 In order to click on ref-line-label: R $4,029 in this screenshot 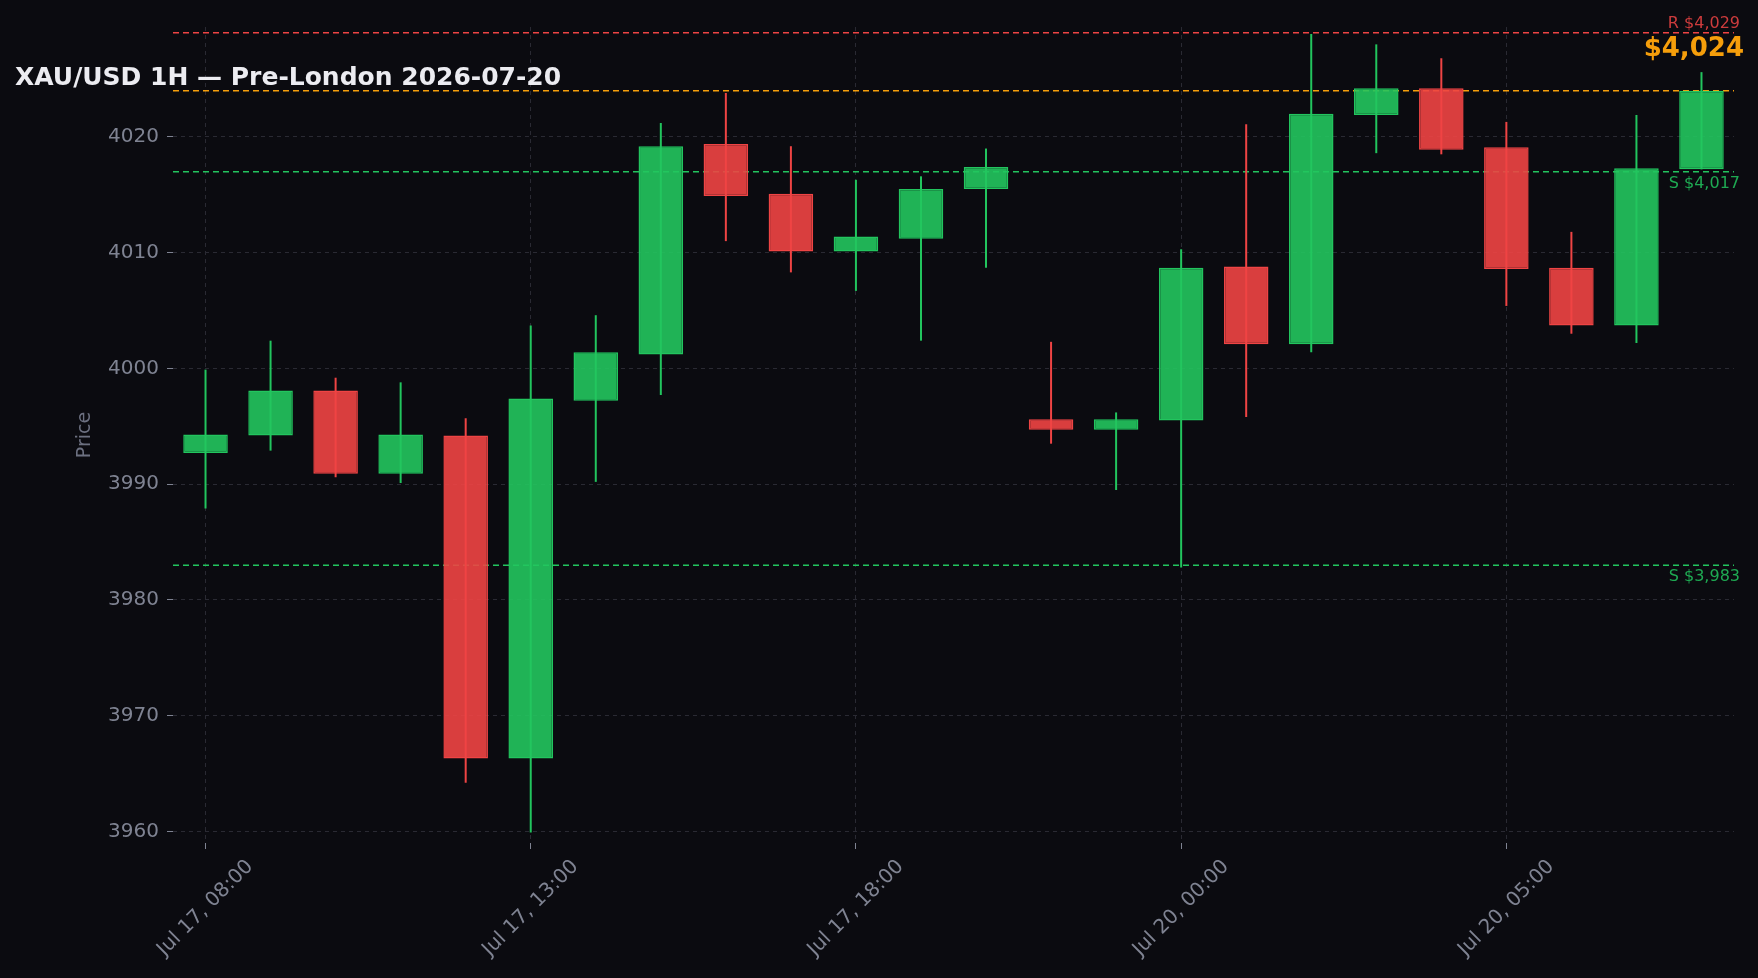, I will do `click(1703, 22)`.